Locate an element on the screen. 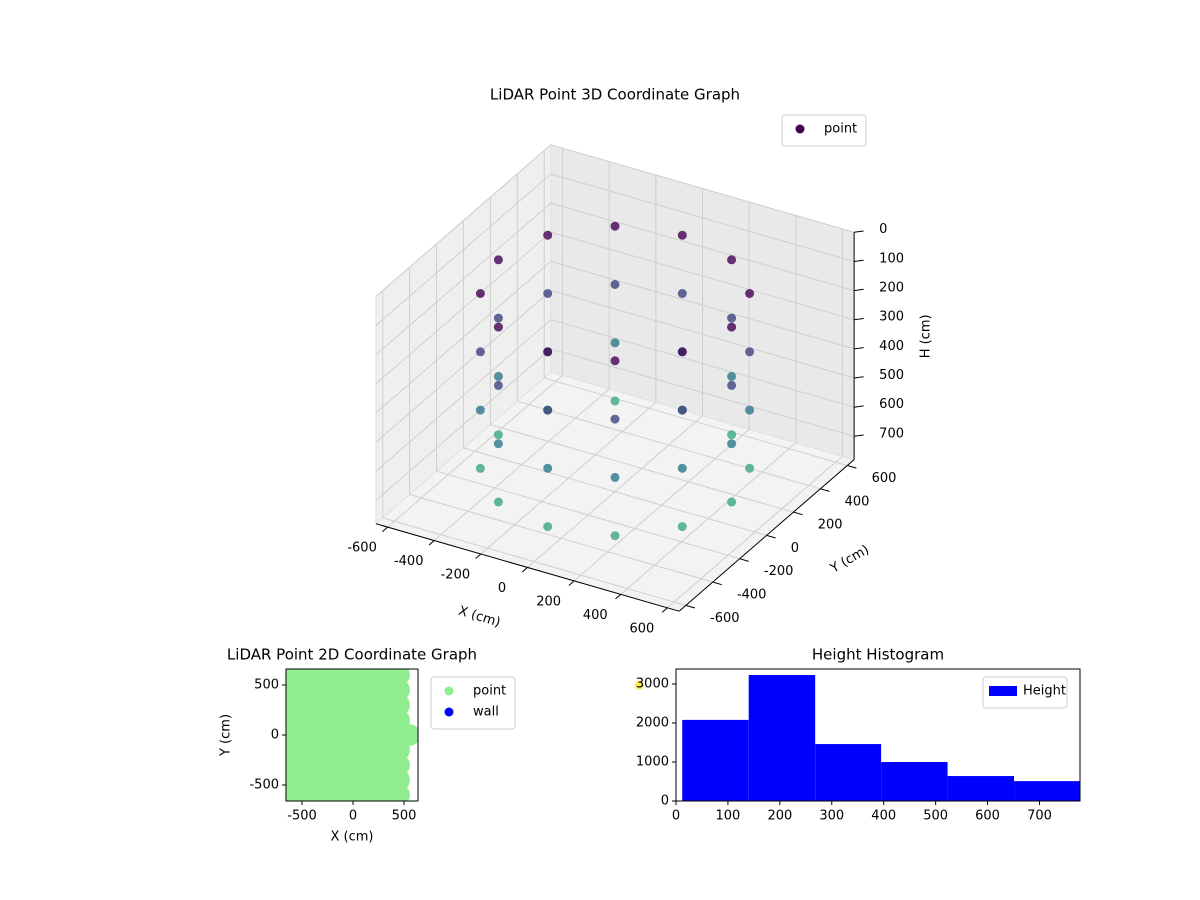 This screenshot has height=900, width=1200. y-tick-label: -400 is located at coordinates (752, 595).